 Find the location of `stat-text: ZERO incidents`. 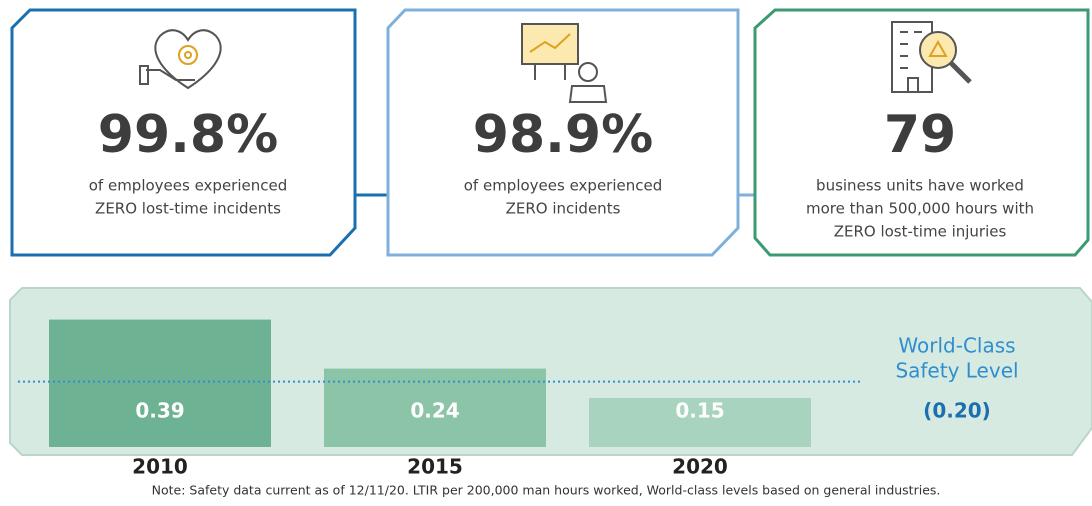

stat-text: ZERO incidents is located at coordinates (563, 209).